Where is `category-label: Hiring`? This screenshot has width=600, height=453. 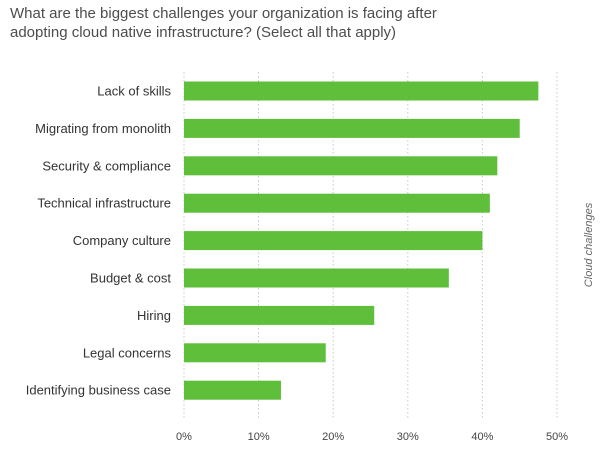
category-label: Hiring is located at coordinates (154, 315).